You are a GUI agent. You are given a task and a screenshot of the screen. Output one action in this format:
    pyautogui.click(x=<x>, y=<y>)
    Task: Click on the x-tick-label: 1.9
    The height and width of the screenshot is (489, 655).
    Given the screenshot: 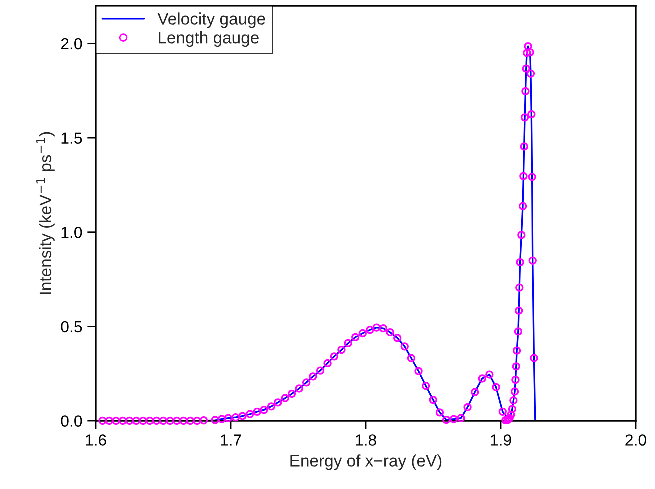 What is the action you would take?
    pyautogui.click(x=501, y=440)
    